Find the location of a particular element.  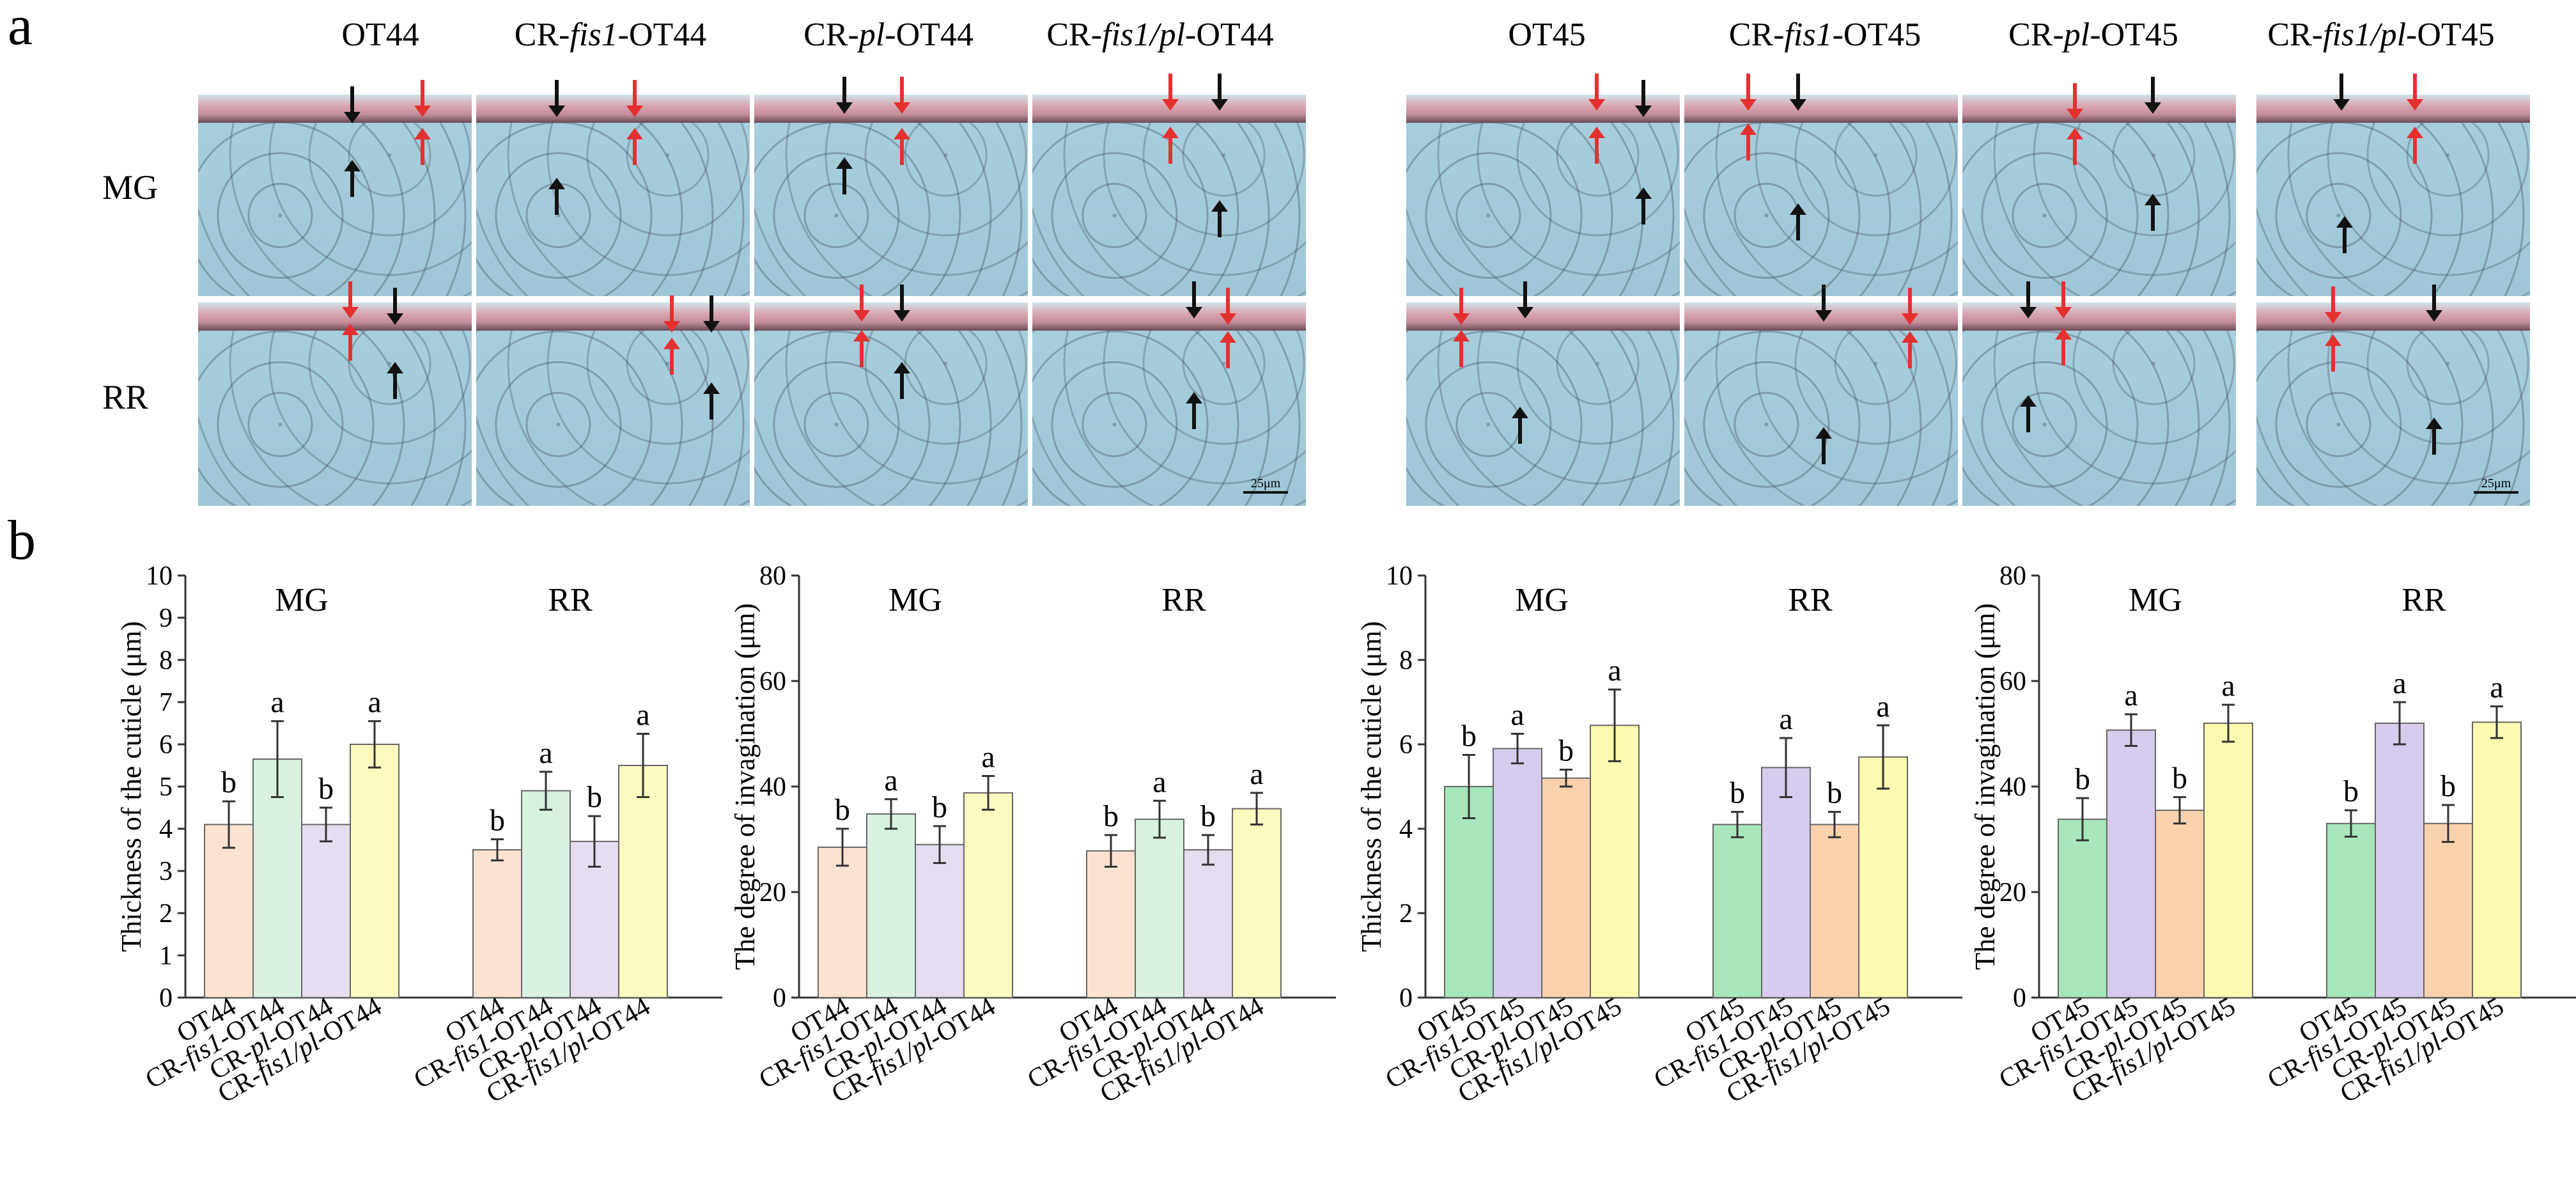

y-tick-label: 80 is located at coordinates (772, 576).